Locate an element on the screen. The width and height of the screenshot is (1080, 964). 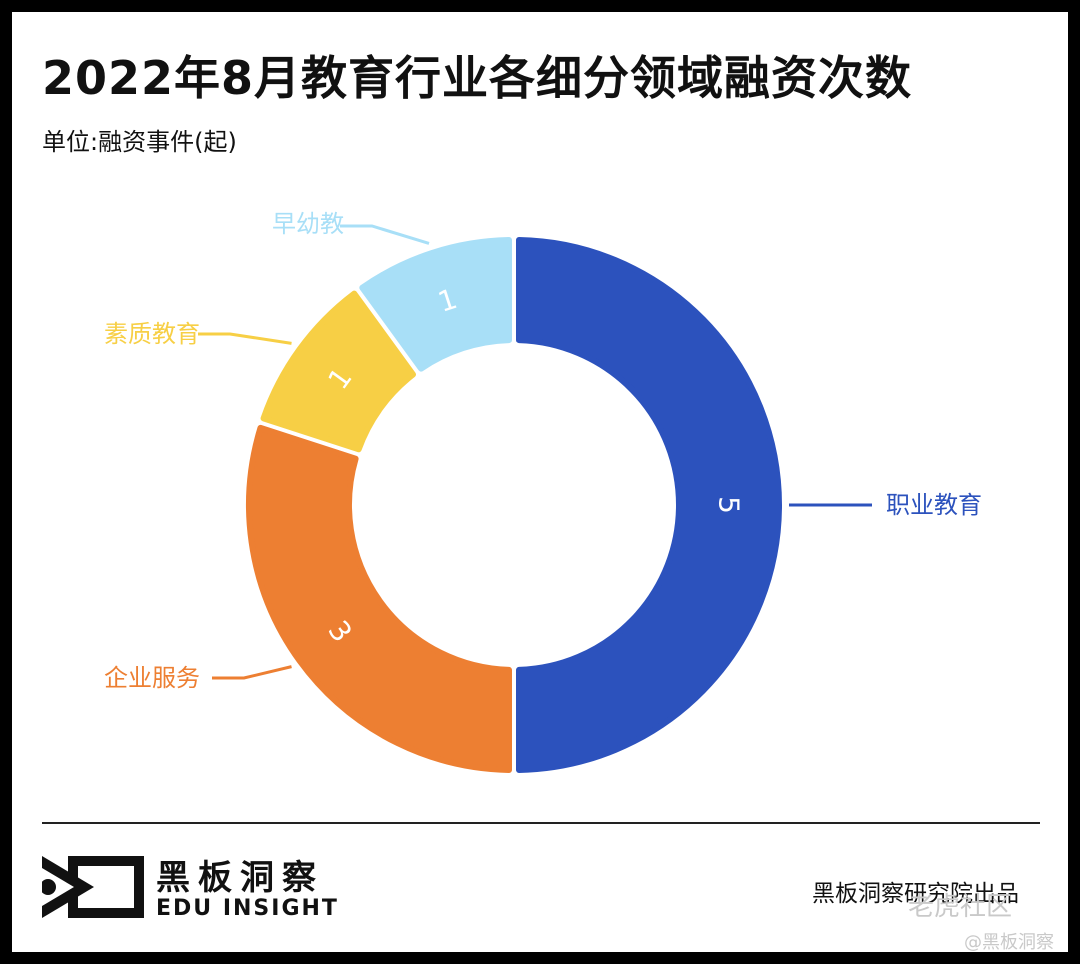
data-label-slice-0: 5 is located at coordinates (729, 505).